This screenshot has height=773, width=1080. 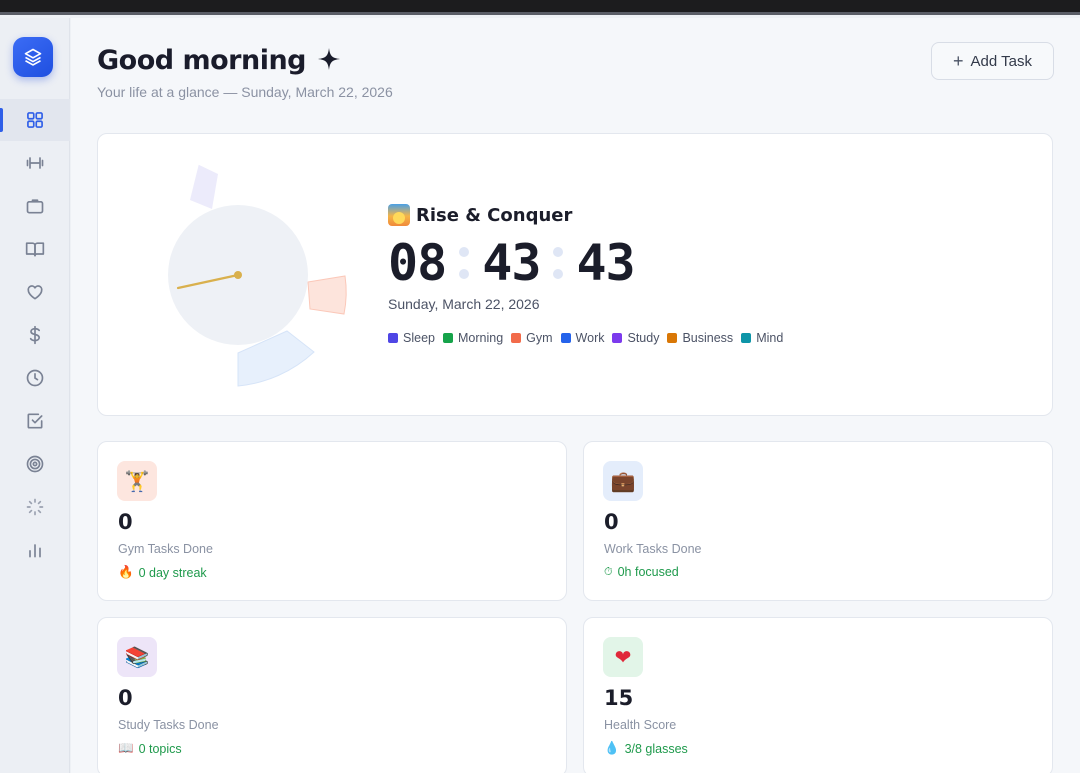 I want to click on work-segment, so click(x=276, y=358).